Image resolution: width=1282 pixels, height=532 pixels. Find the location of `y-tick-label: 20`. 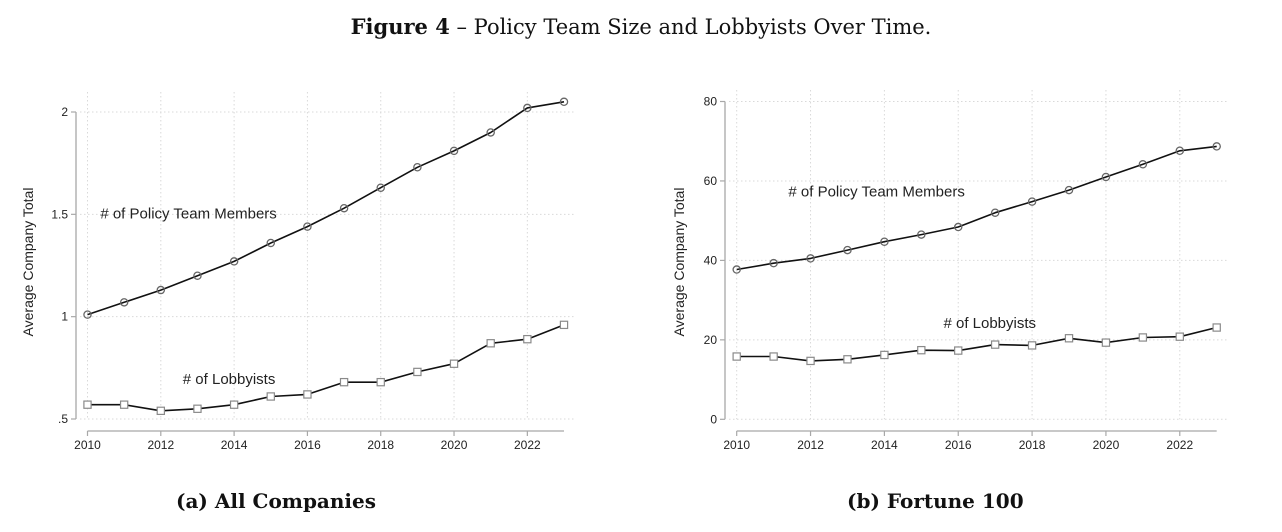

y-tick-label: 20 is located at coordinates (711, 340).